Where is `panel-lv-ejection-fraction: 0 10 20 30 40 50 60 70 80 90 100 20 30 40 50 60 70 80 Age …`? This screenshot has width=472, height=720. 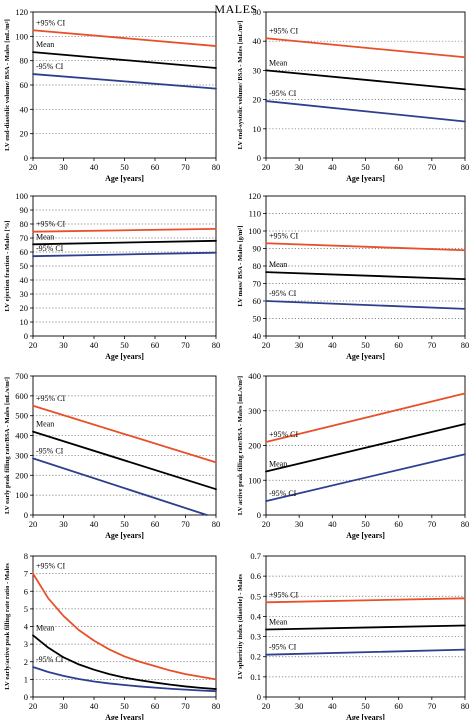
panel-lv-ejection-fraction: 0 10 20 30 40 50 60 70 80 90 100 20 30 40 50 60 70 80 Age … is located at coordinates (112, 276).